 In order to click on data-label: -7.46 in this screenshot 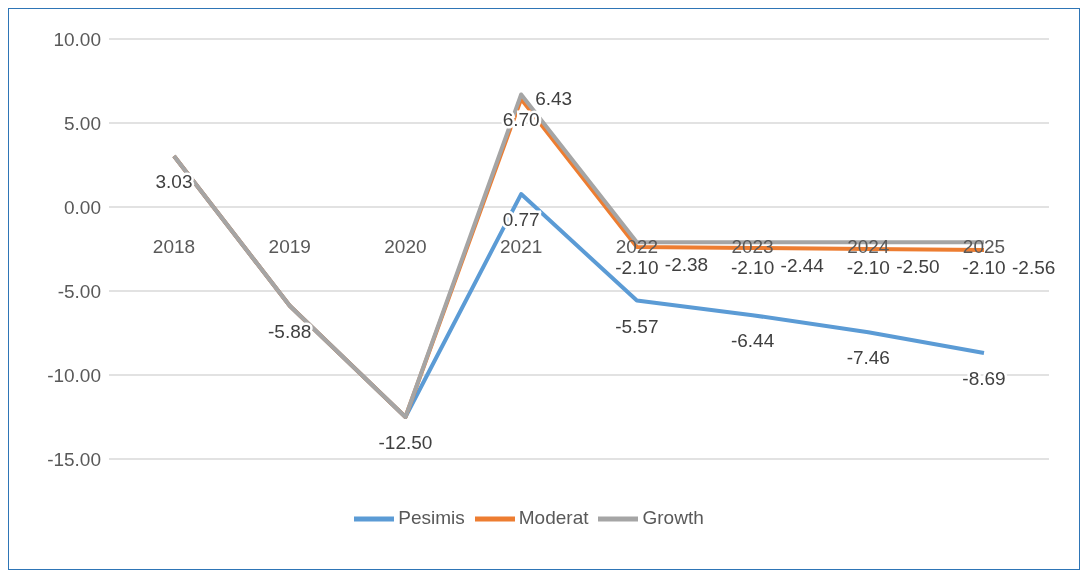, I will do `click(868, 358)`.